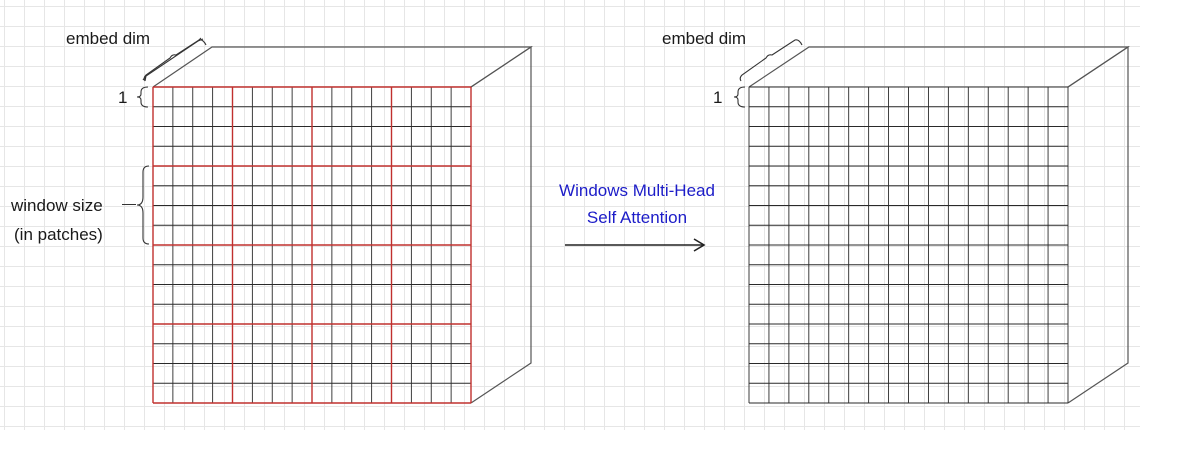 The width and height of the screenshot is (1179, 460). Describe the element at coordinates (57, 205) in the screenshot. I see `window-size-label: window size` at that location.